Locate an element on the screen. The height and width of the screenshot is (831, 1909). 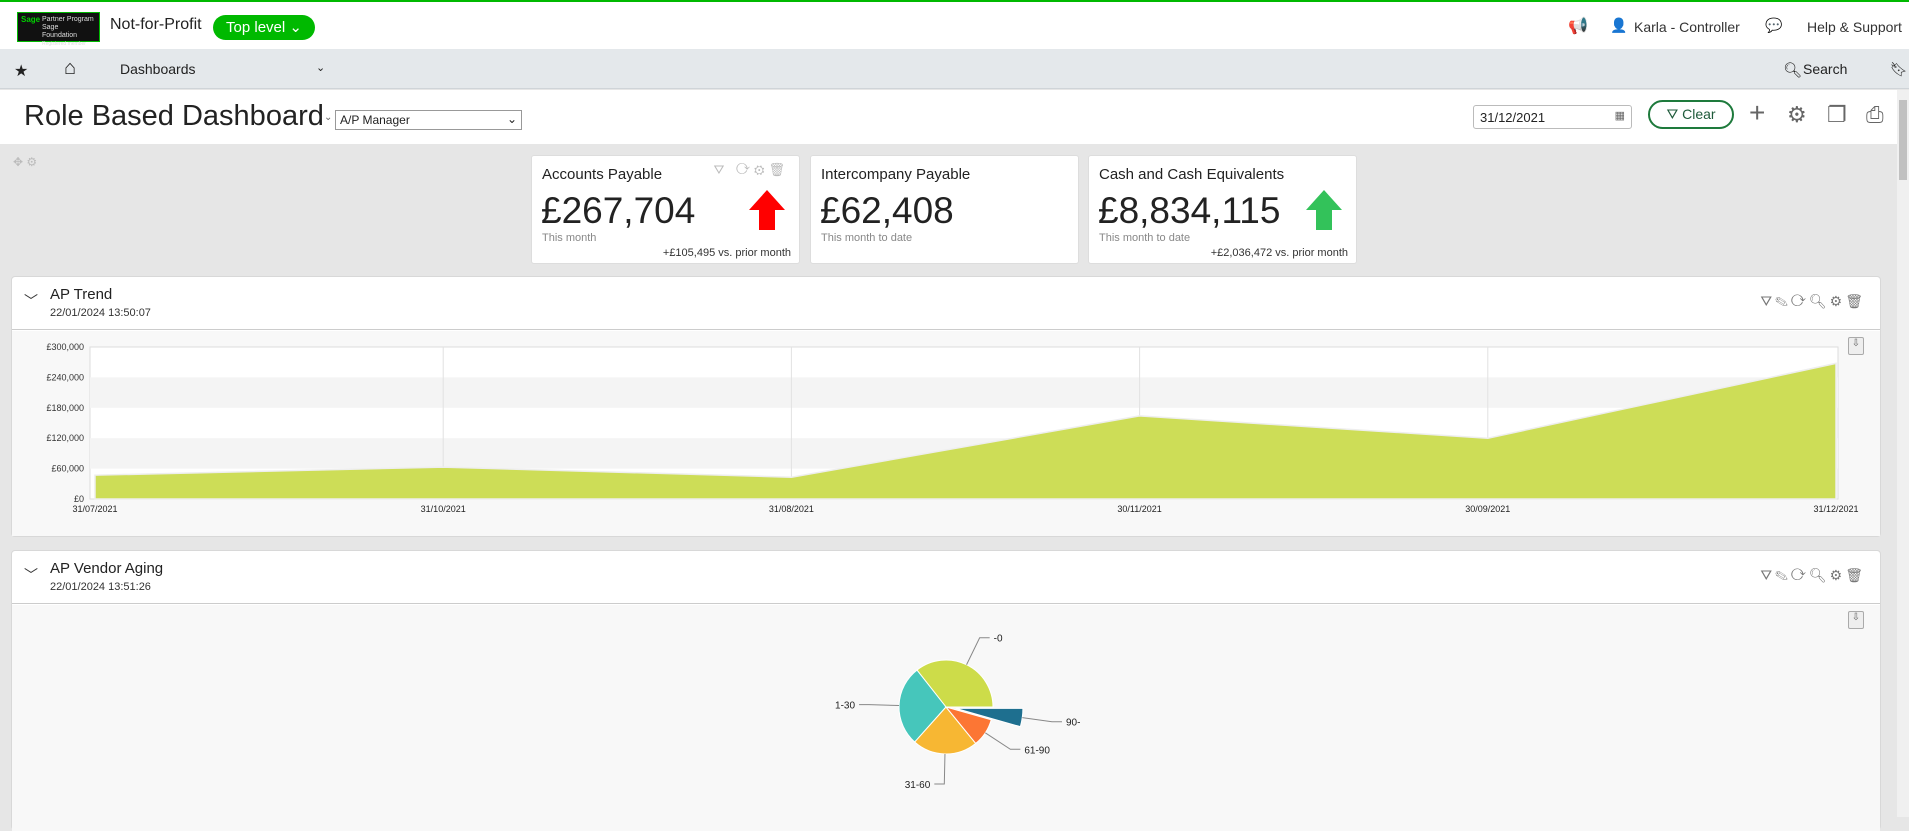
kpi-value: £62,408 is located at coordinates (887, 211).